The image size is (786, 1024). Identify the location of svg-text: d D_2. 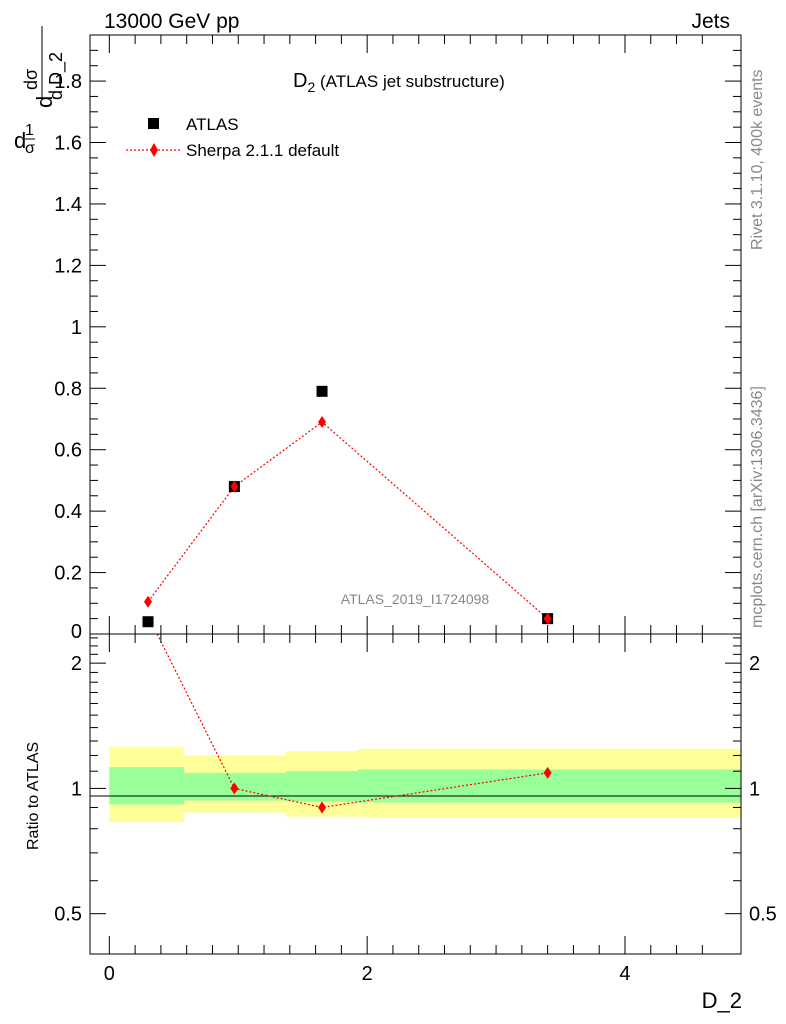
(56, 76).